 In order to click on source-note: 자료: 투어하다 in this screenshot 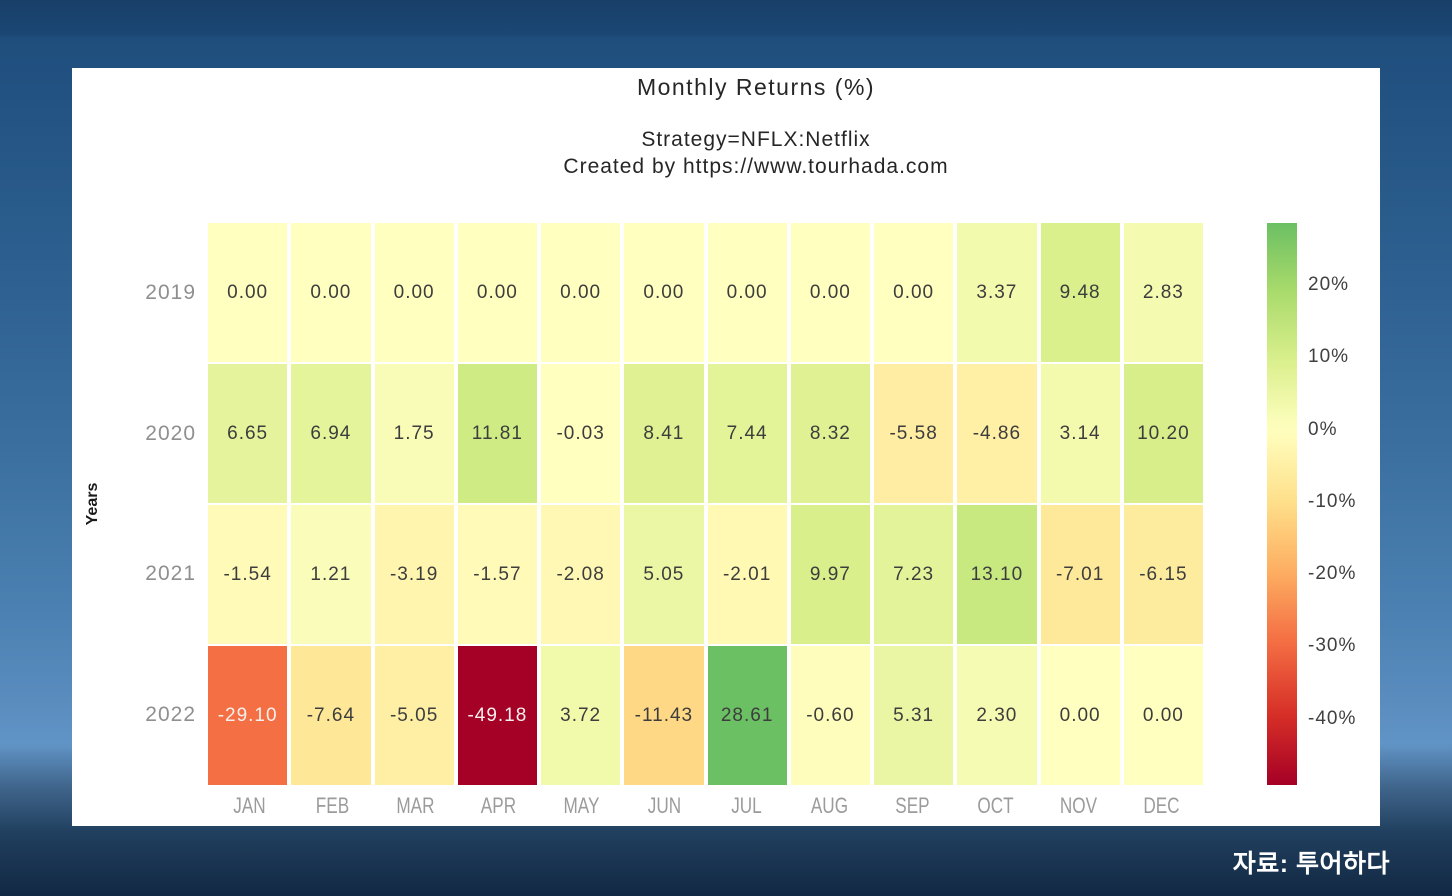, I will do `click(1311, 864)`.